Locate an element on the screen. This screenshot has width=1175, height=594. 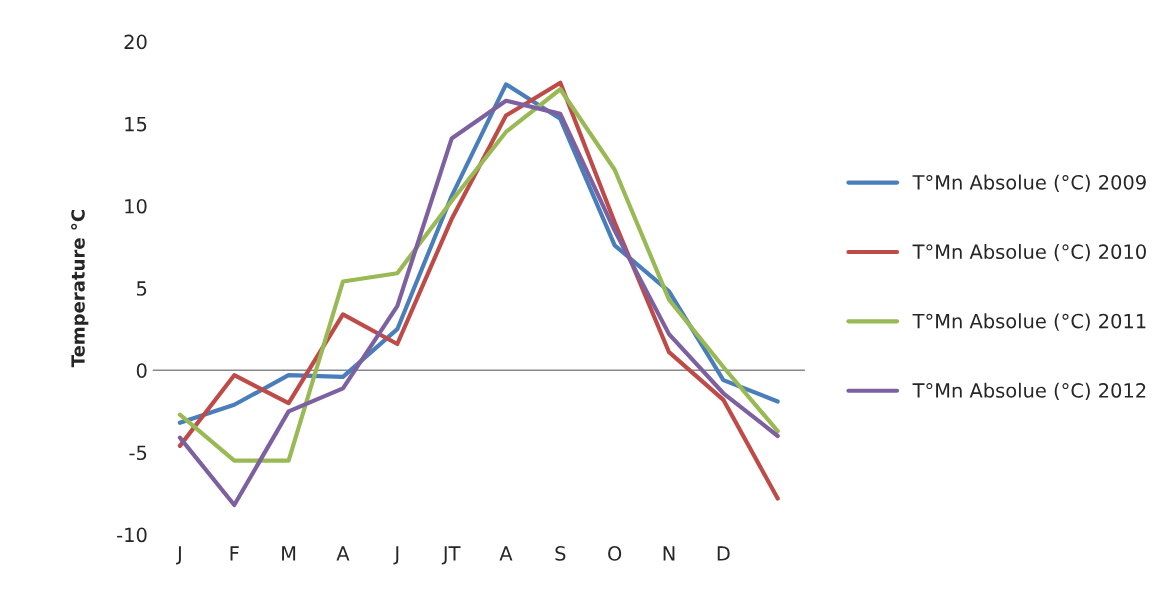
x-tick-label: JT is located at coordinates (451, 555).